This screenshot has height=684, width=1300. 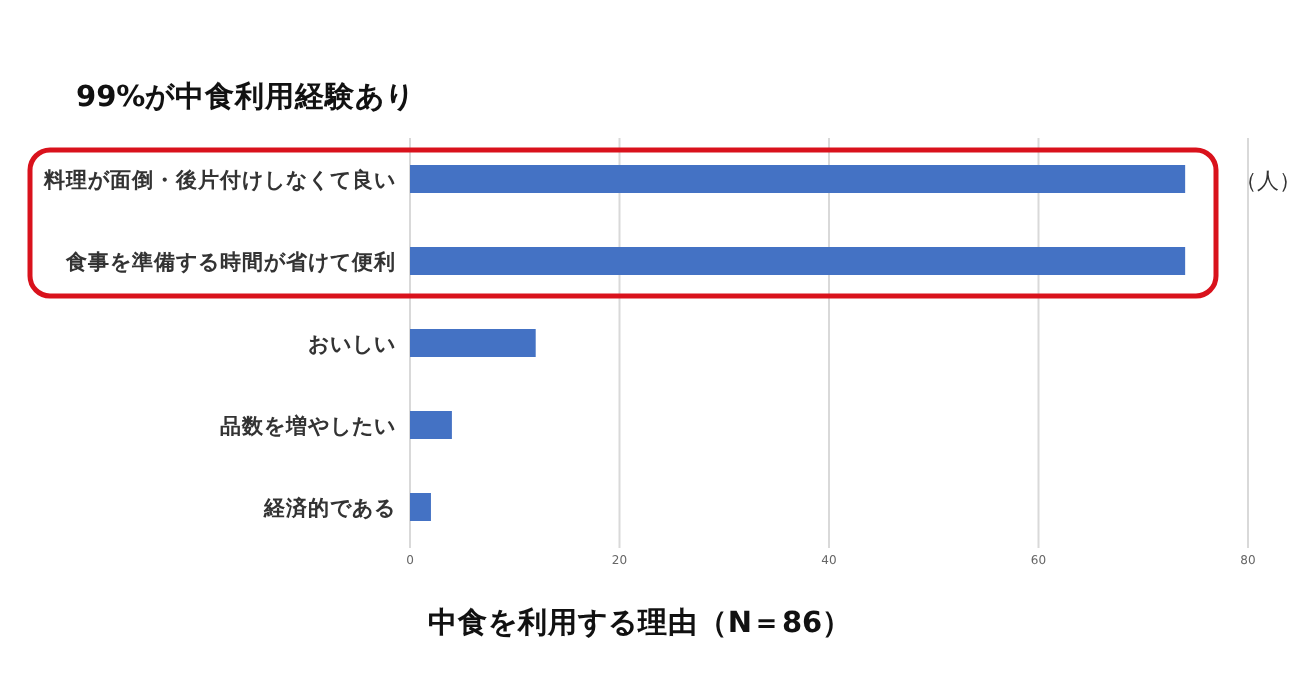 I want to click on y-tick-label: 食事を準備する時間が省けて便利, so click(x=230, y=262).